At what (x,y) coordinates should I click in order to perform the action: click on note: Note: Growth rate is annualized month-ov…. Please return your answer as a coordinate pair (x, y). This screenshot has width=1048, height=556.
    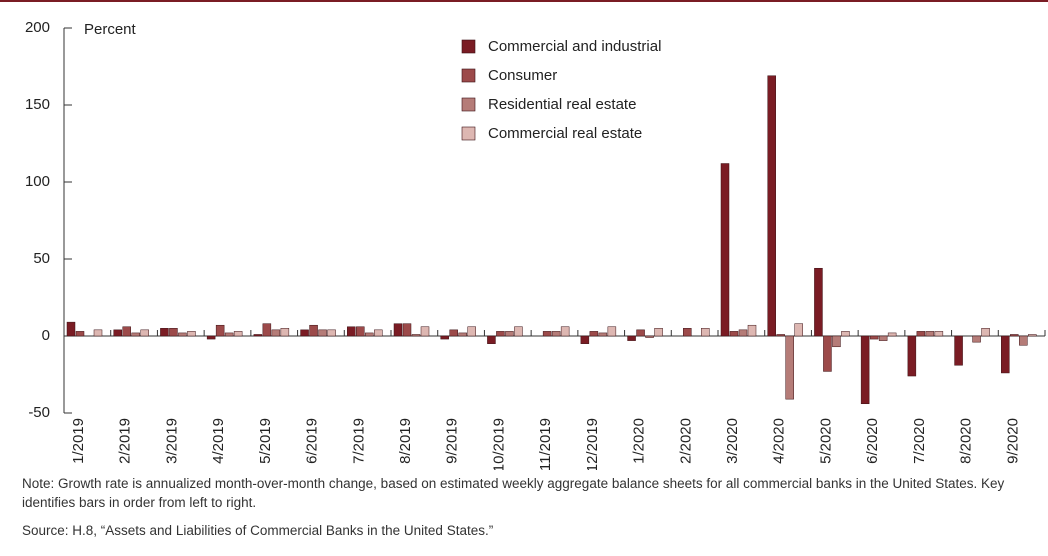
    Looking at the image, I should click on (513, 493).